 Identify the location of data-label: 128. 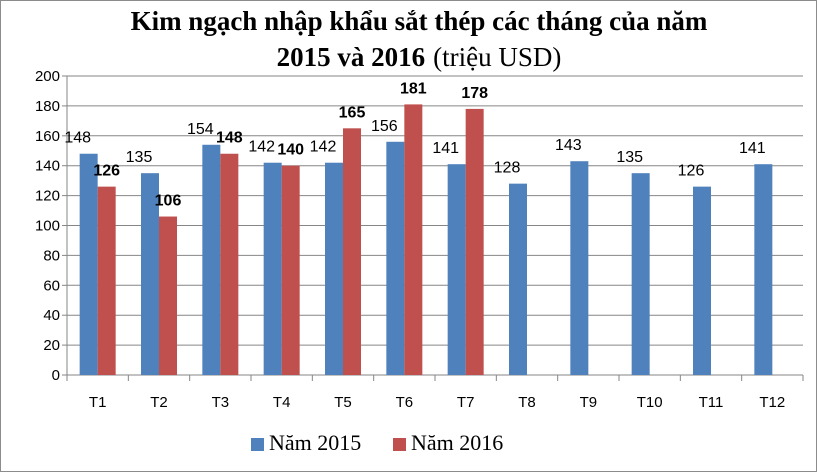
(507, 168).